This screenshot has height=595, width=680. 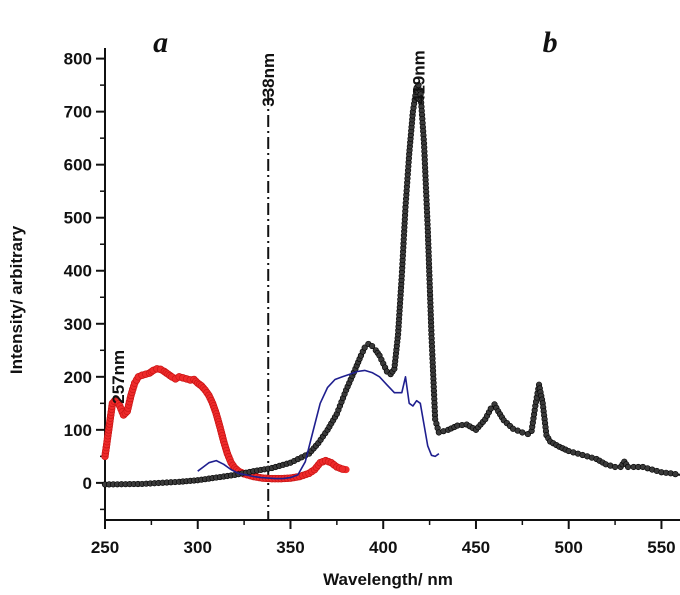 What do you see at coordinates (78, 430) in the screenshot?
I see `y-tick-label: 100` at bounding box center [78, 430].